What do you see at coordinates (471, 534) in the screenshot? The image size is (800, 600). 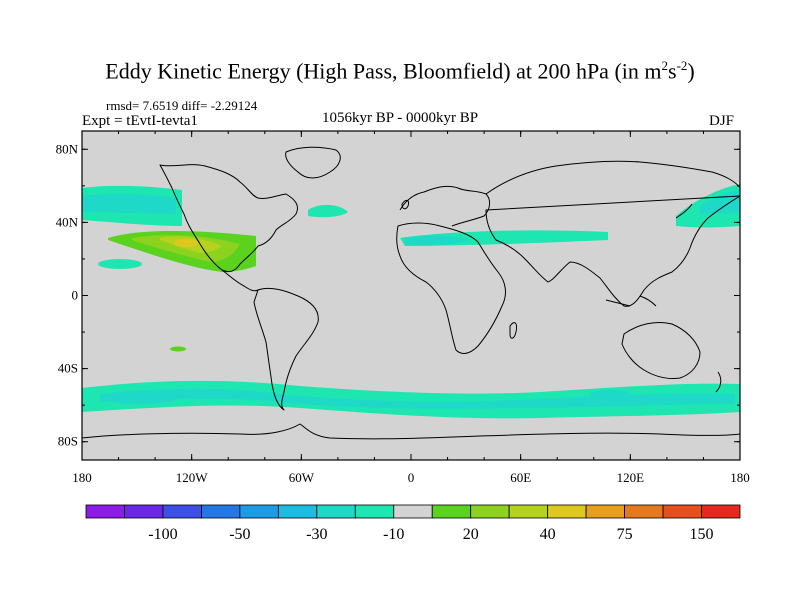 I see `colorbar-label: 20` at bounding box center [471, 534].